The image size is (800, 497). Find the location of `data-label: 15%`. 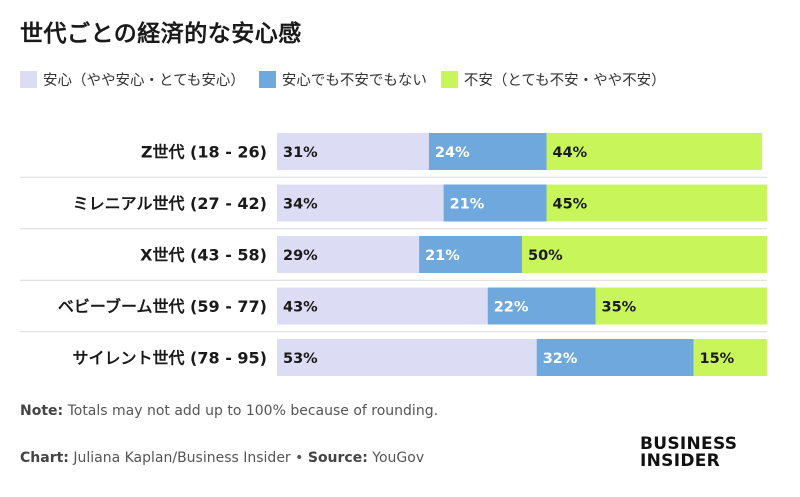

data-label: 15% is located at coordinates (717, 359).